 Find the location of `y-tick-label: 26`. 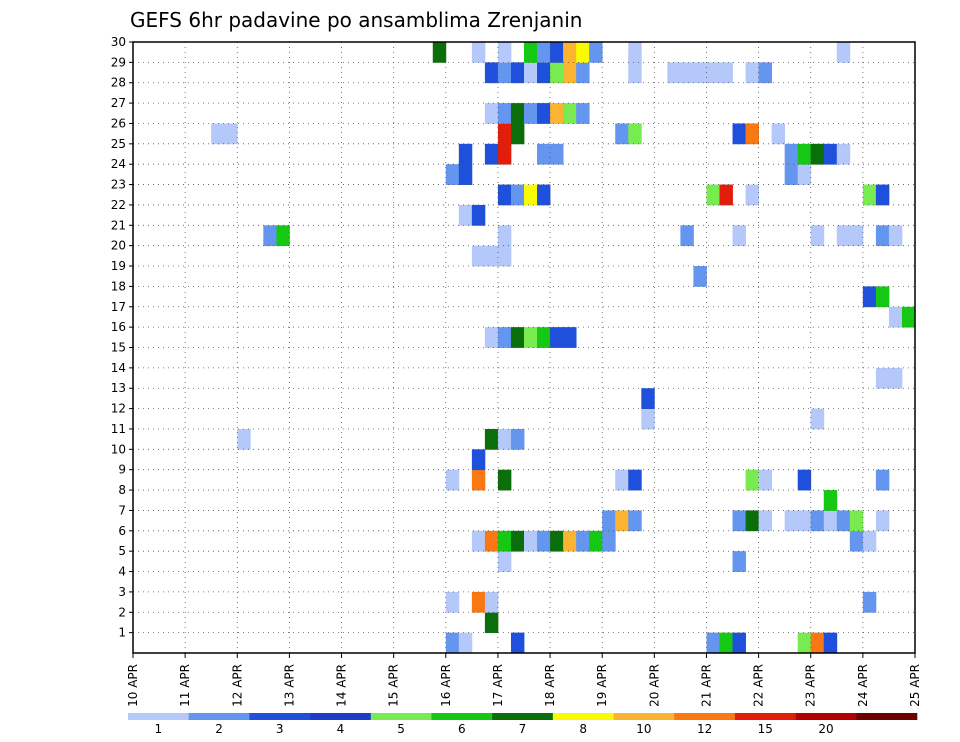

y-tick-label: 26 is located at coordinates (118, 123).